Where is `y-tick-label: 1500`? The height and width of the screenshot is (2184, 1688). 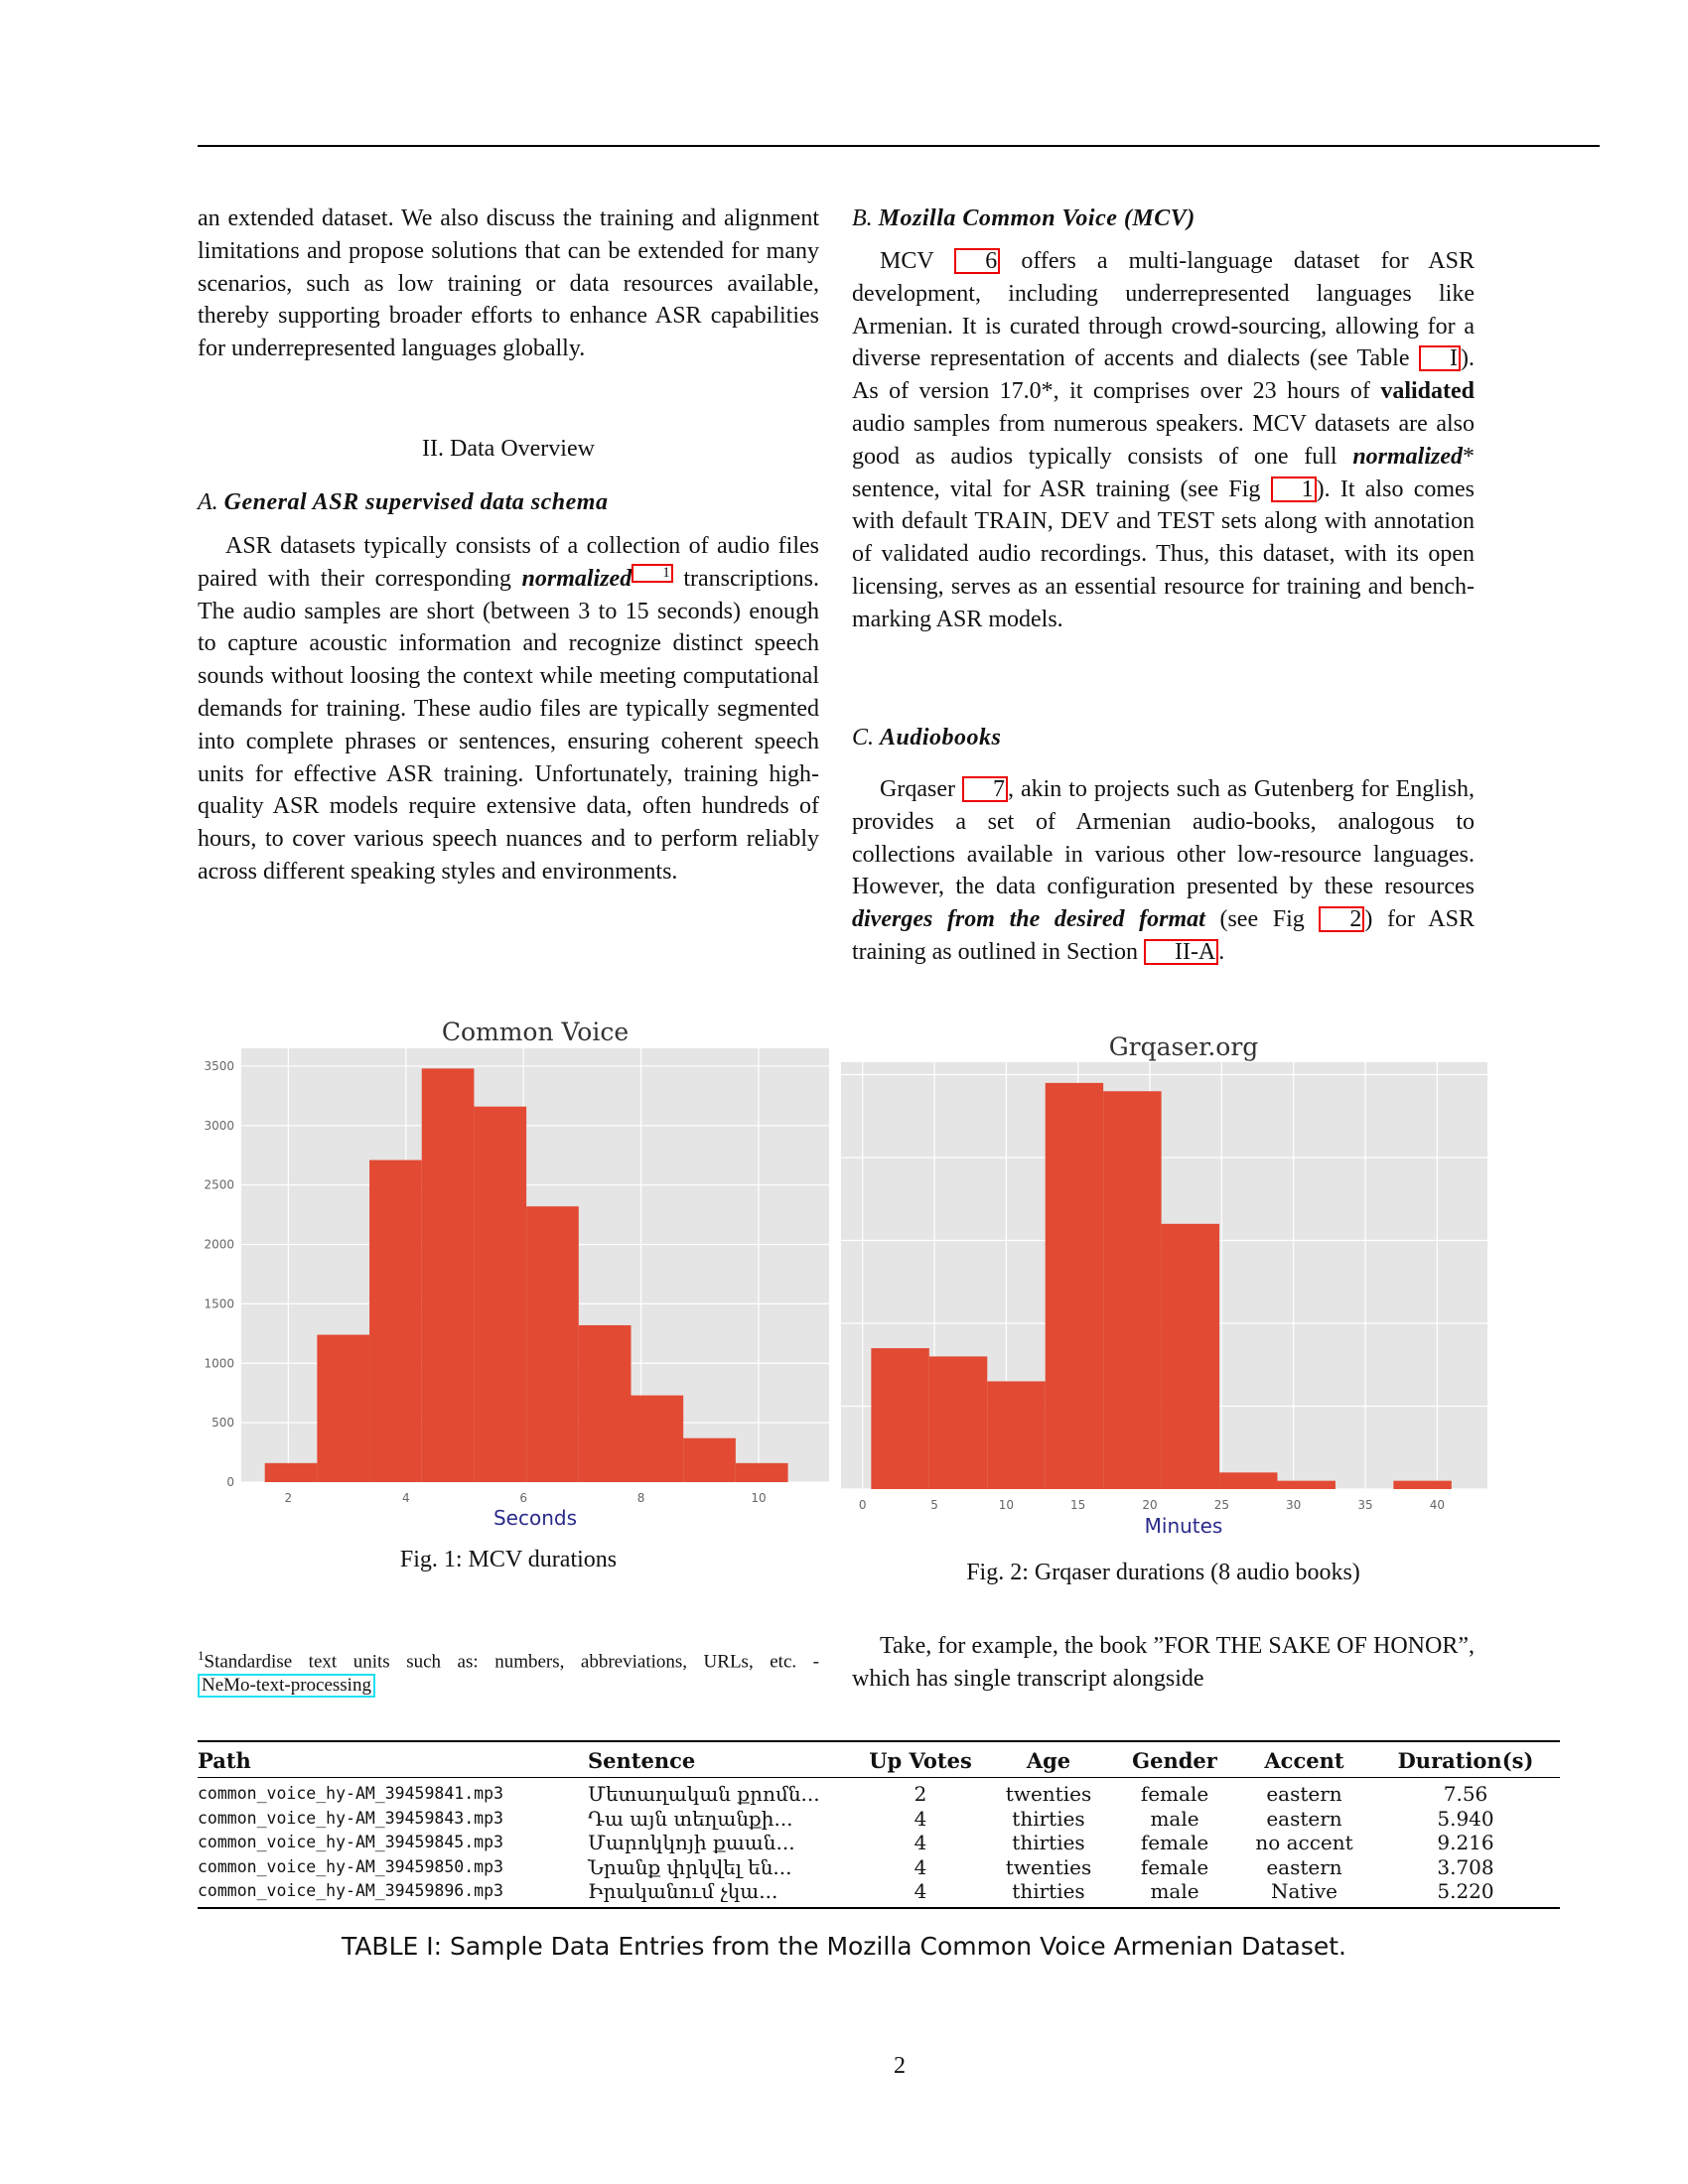
y-tick-label: 1500 is located at coordinates (219, 1303).